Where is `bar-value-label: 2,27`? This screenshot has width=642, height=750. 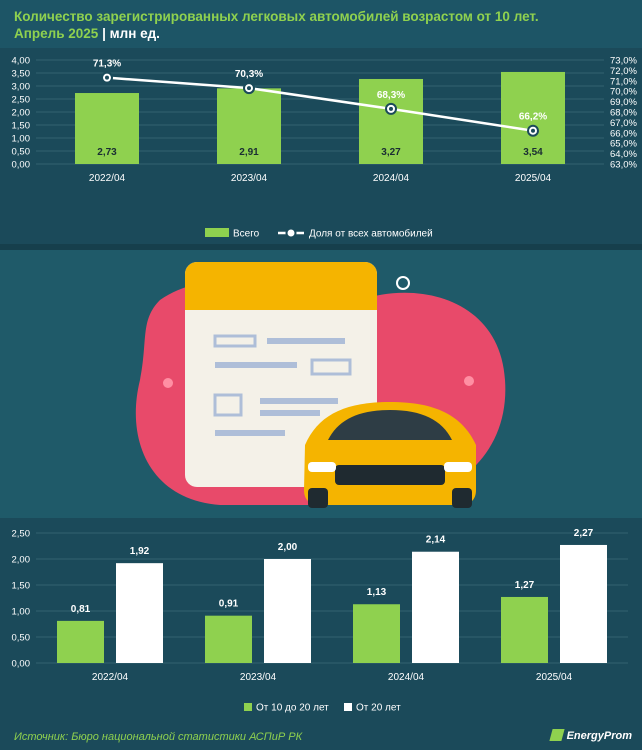
bar-value-label: 2,27 is located at coordinates (584, 533).